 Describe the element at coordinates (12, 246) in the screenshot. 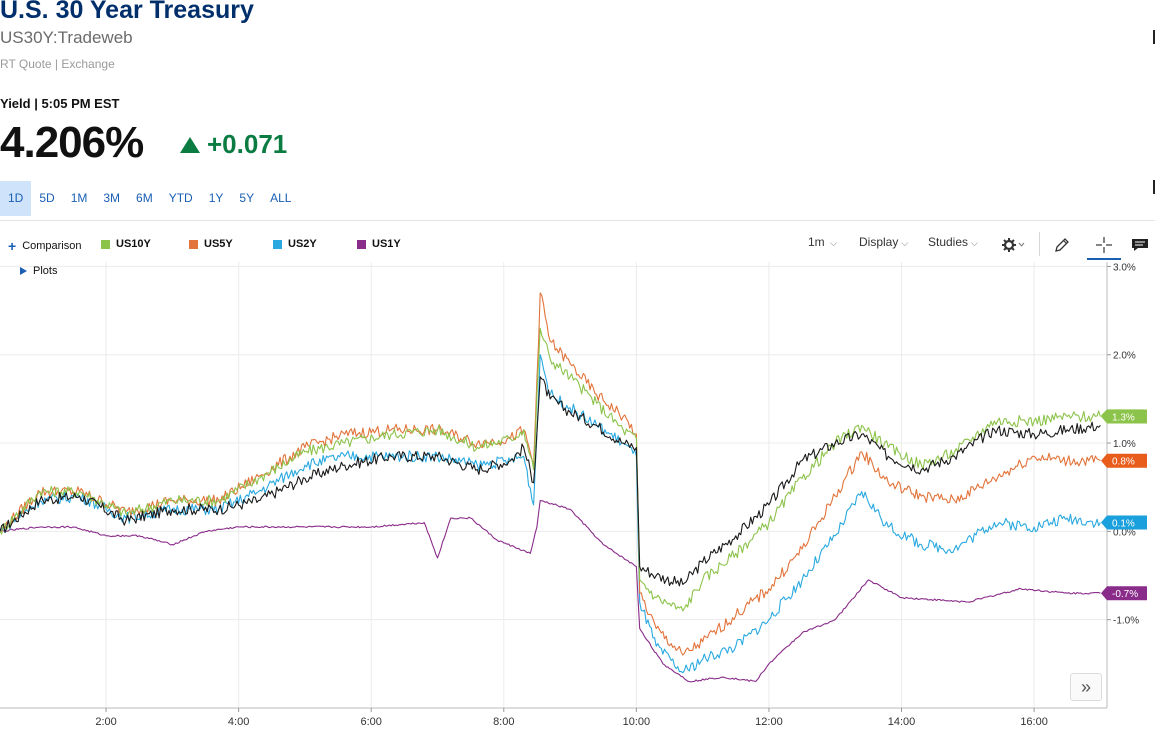

I see `plus-icon: +` at that location.